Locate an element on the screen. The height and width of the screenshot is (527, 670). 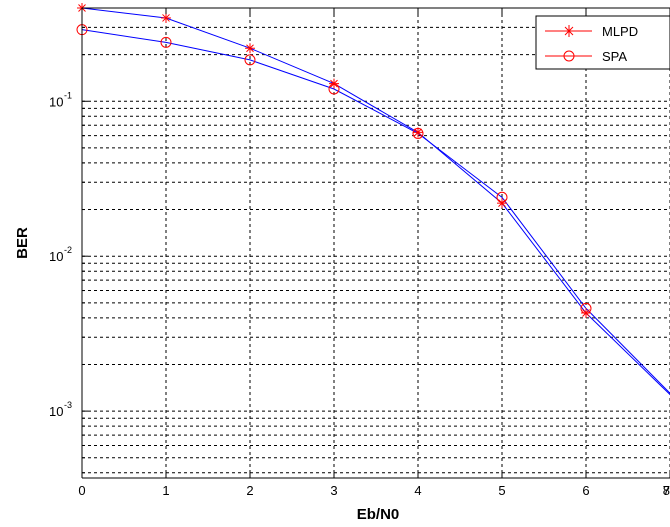
x-tick-label: 6 is located at coordinates (585, 490).